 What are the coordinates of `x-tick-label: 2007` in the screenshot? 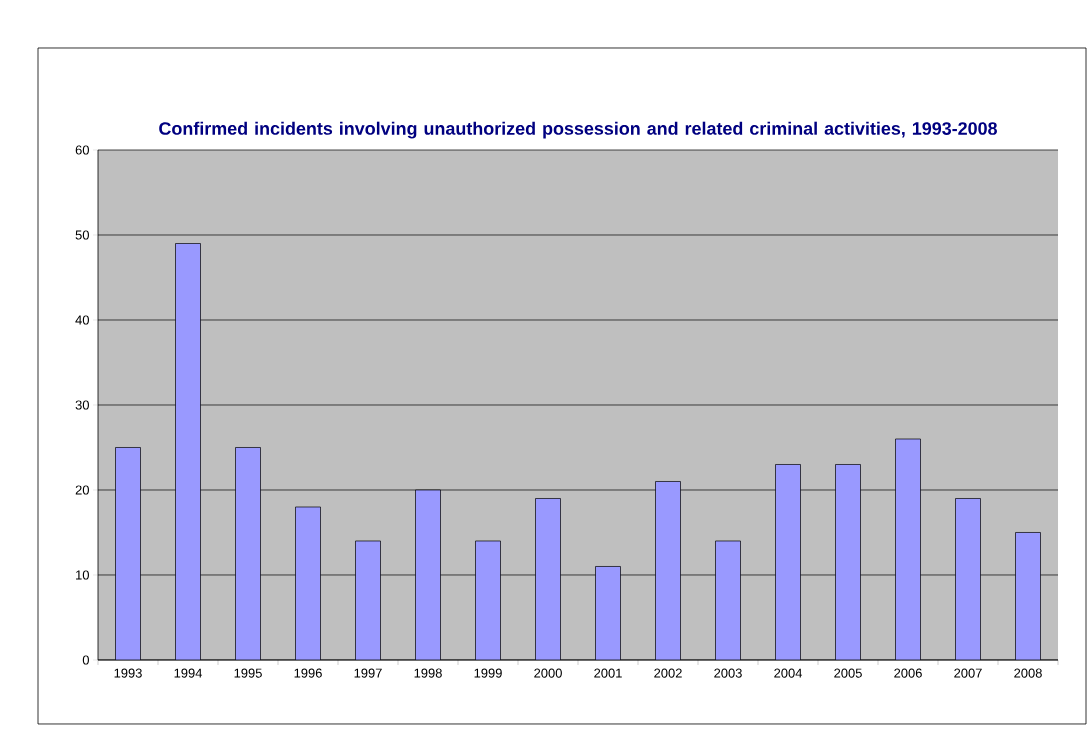 It's located at (968, 673).